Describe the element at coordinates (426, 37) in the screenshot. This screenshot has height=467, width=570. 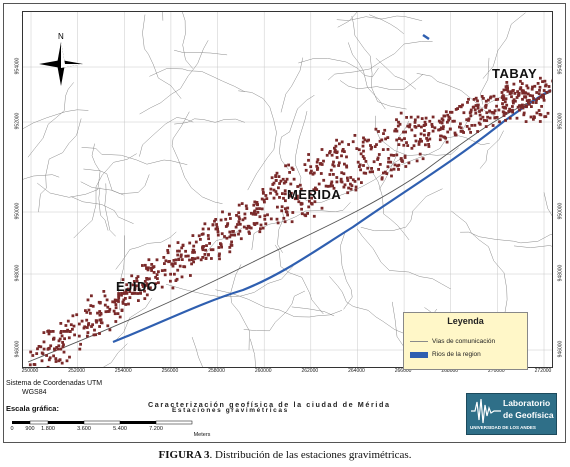
I see `lake-mark` at that location.